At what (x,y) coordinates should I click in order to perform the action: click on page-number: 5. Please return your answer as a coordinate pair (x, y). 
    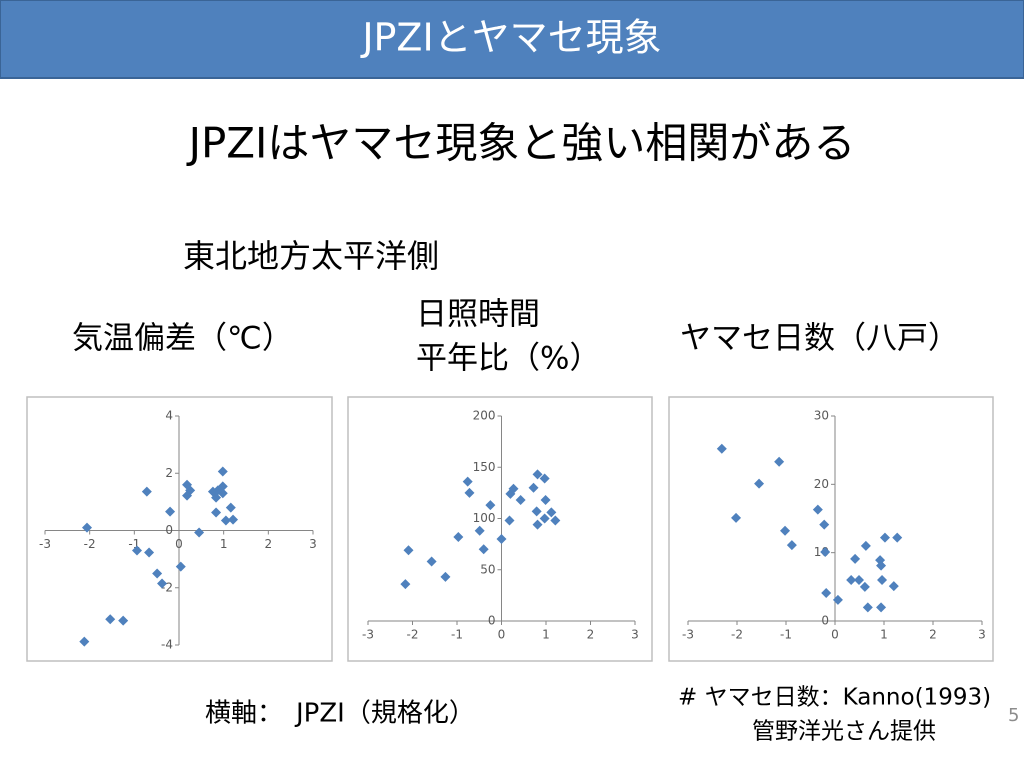
    Looking at the image, I should click on (1013, 715).